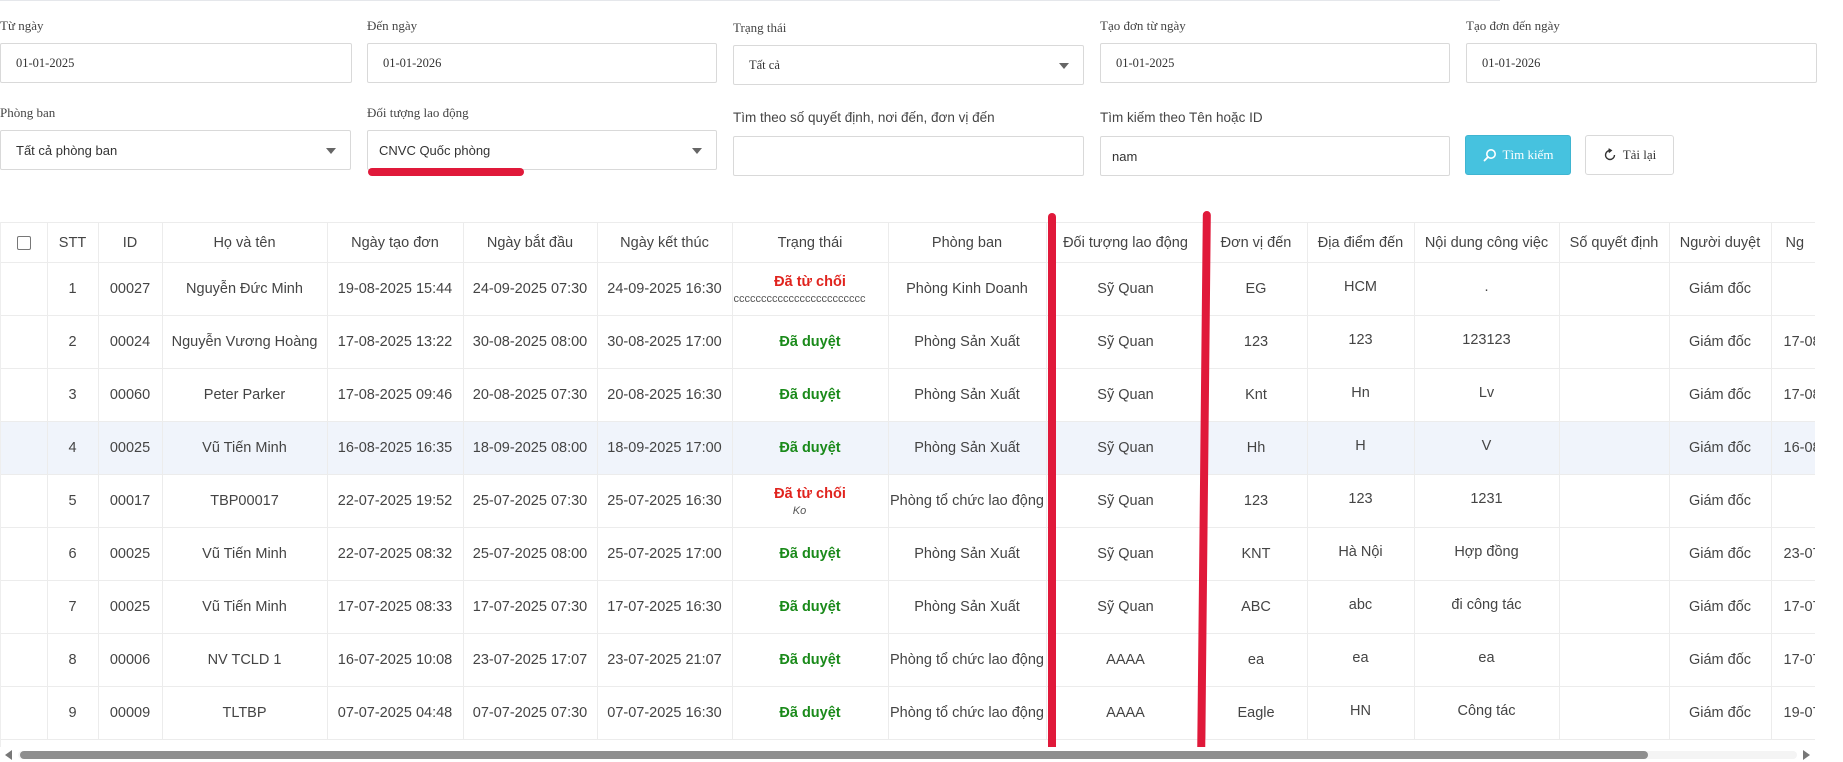  Describe the element at coordinates (908, 65) in the screenshot. I see `status-select: Tất cả` at that location.